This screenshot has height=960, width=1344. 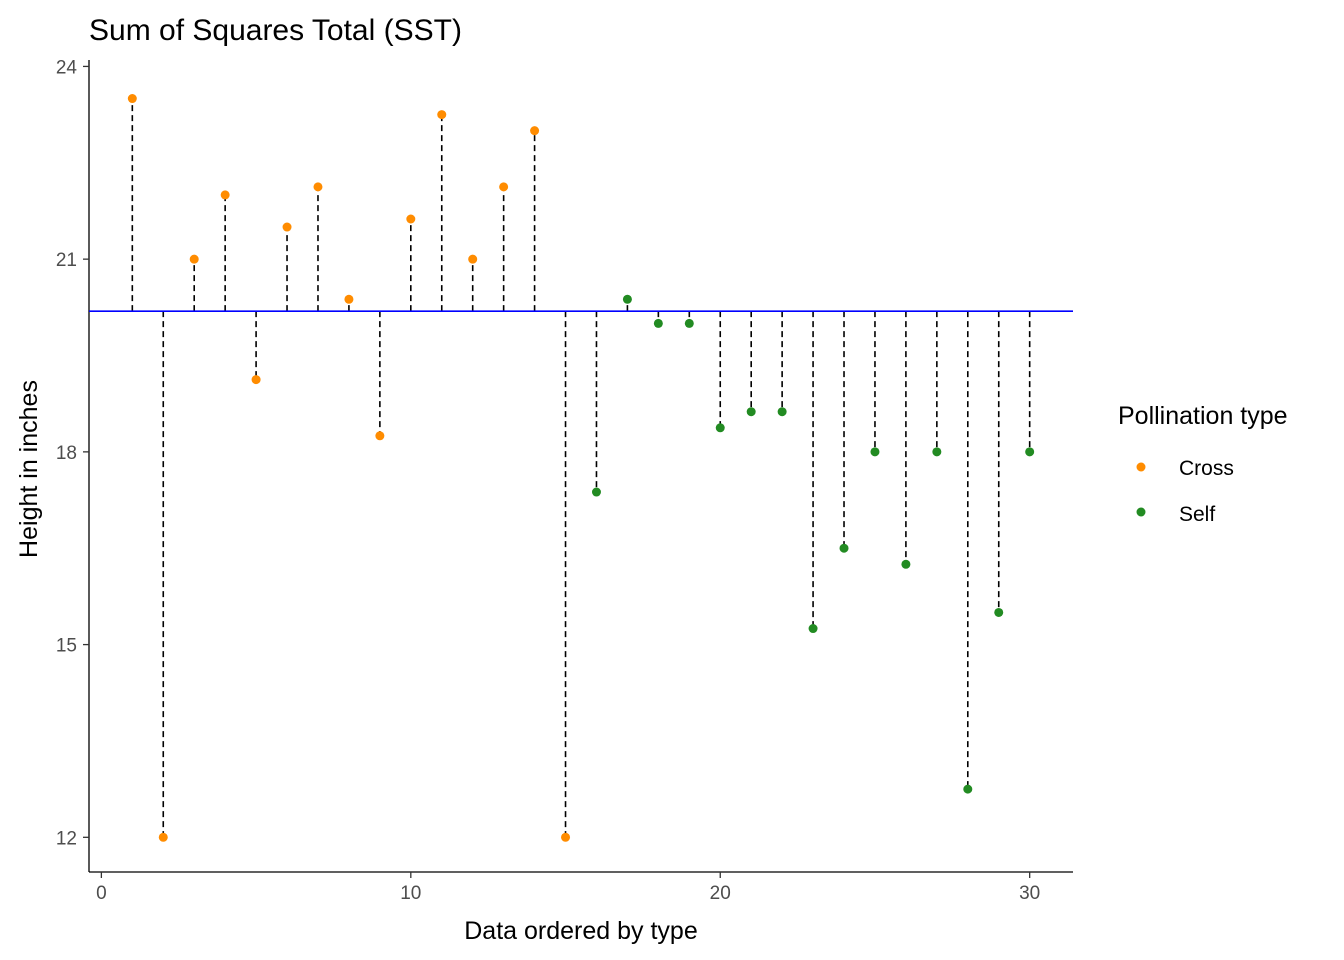 I want to click on x-axis-label: Data ordered by type, so click(x=580, y=931).